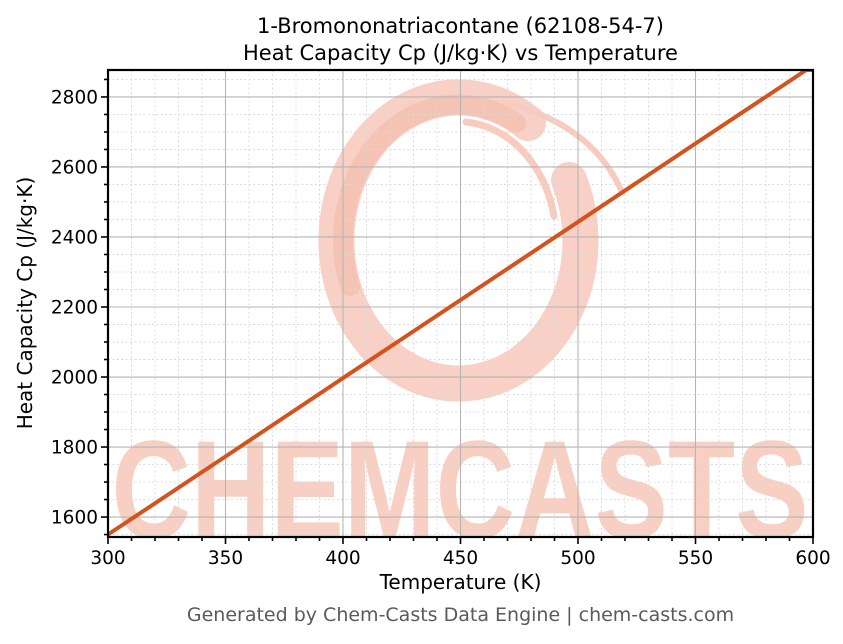 Image resolution: width=843 pixels, height=644 pixels. What do you see at coordinates (25, 303) in the screenshot?
I see `y-axis-label: Heat Capacity Cp (J/kg·K)` at bounding box center [25, 303].